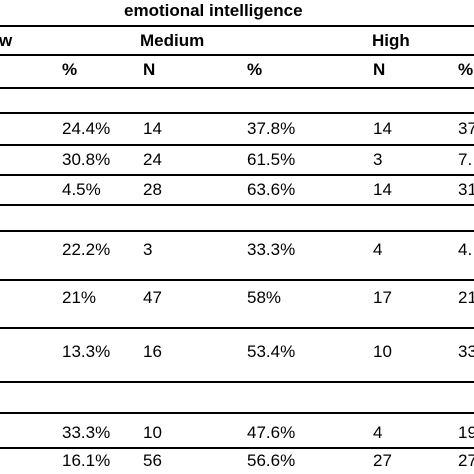  I want to click on low-pct-cell: 30.8%, so click(86, 159).